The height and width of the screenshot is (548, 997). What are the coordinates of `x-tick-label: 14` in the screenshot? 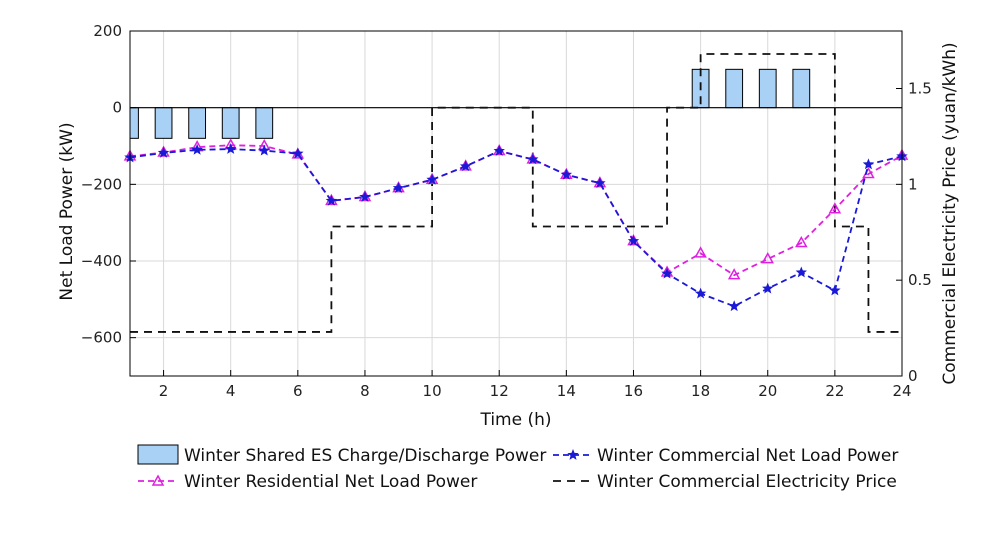 It's located at (566, 391).